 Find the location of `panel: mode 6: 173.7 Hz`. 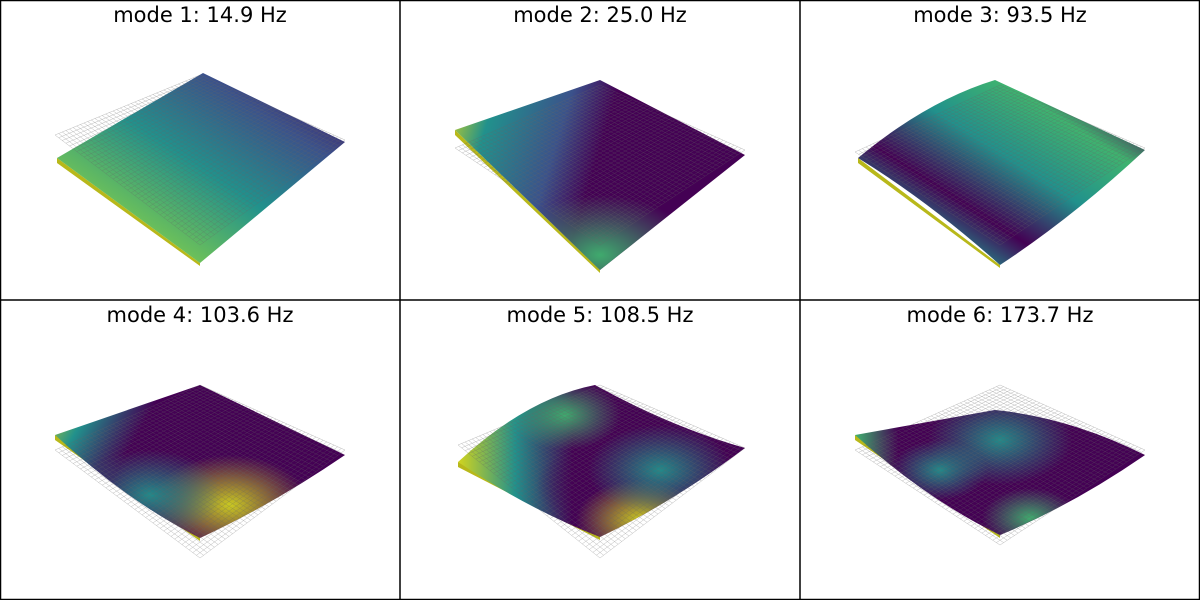

panel: mode 6: 173.7 Hz is located at coordinates (1000, 424).